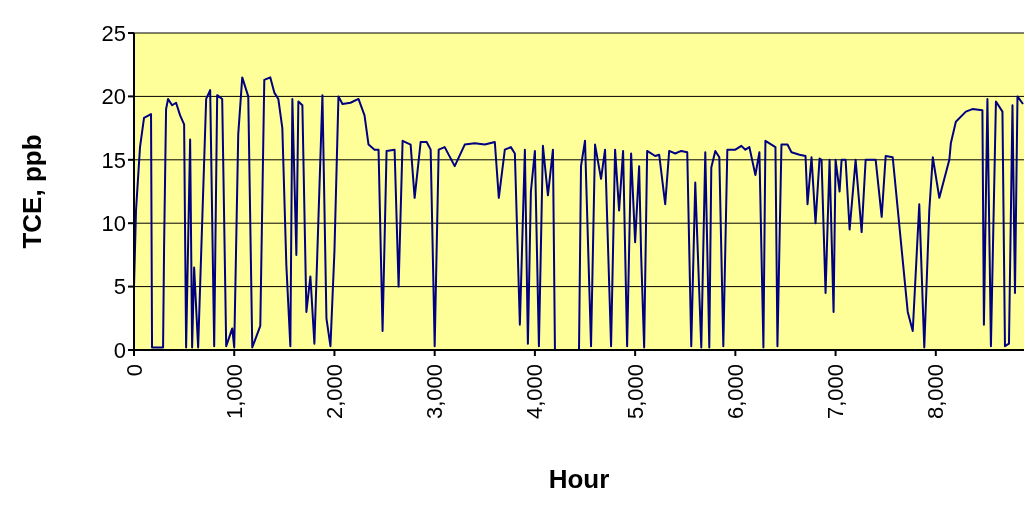 Image resolution: width=1036 pixels, height=506 pixels. Describe the element at coordinates (334, 392) in the screenshot. I see `x-tick-label: 2,000` at that location.